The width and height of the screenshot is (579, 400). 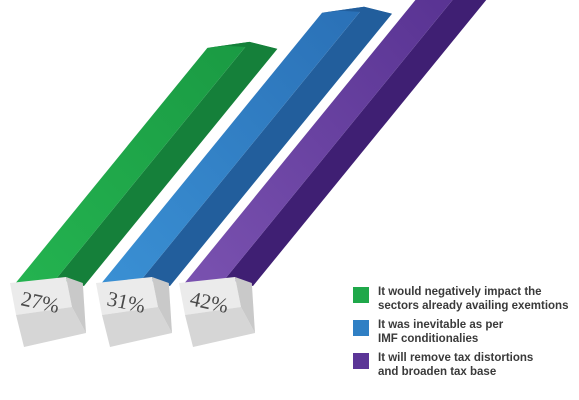 I want to click on legend-swatch-blue, so click(x=361, y=328).